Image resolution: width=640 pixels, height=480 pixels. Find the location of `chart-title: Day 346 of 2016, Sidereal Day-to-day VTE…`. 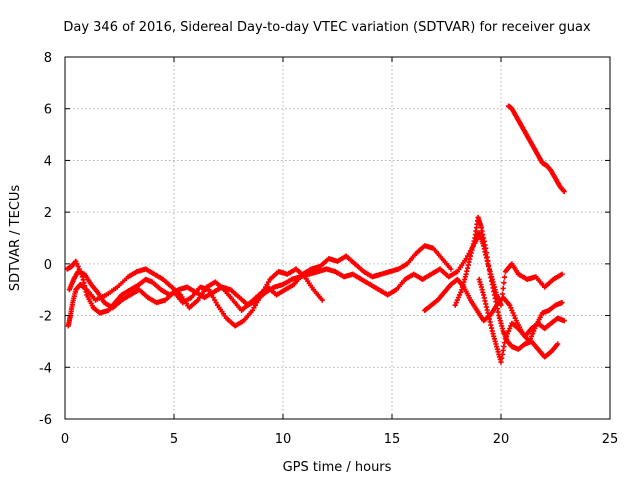

chart-title: Day 346 of 2016, Sidereal Day-to-day VTE… is located at coordinates (327, 27).